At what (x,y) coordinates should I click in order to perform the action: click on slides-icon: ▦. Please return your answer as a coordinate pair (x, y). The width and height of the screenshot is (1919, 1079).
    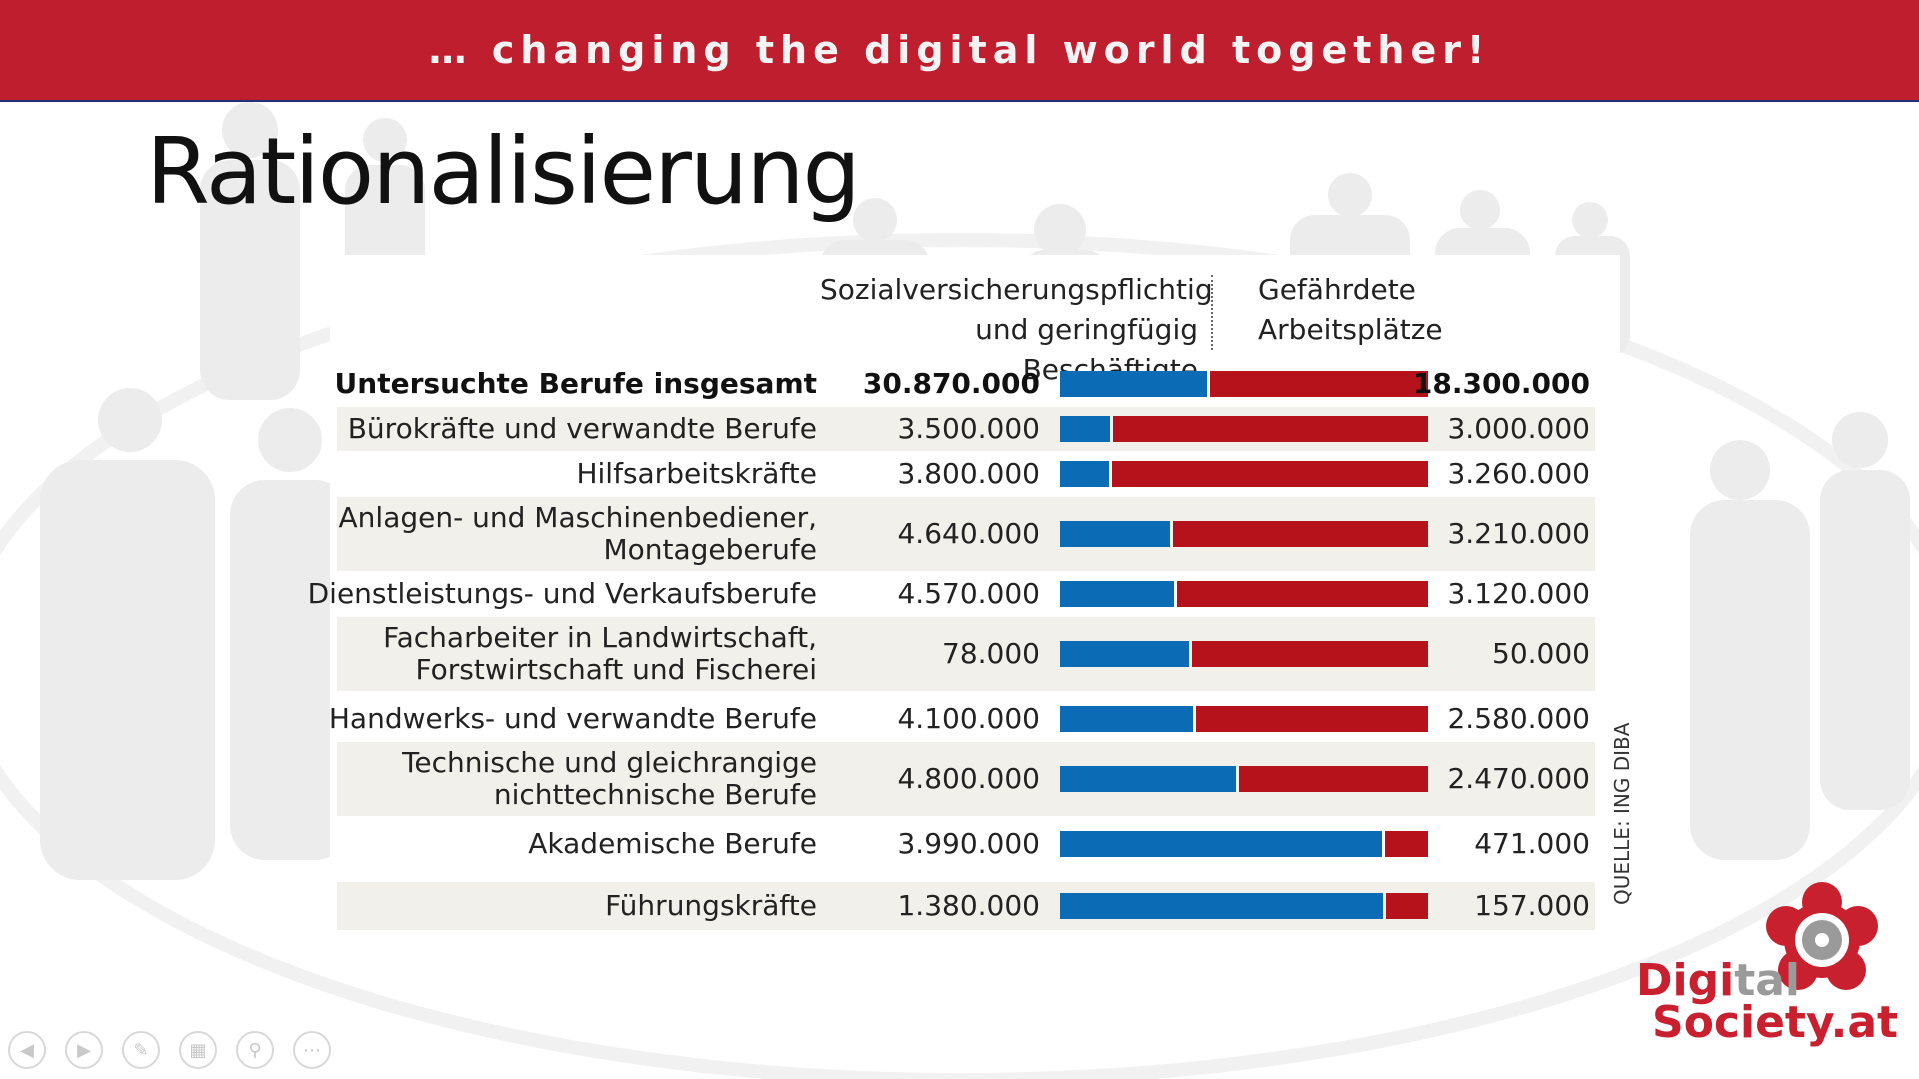
    Looking at the image, I should click on (198, 1050).